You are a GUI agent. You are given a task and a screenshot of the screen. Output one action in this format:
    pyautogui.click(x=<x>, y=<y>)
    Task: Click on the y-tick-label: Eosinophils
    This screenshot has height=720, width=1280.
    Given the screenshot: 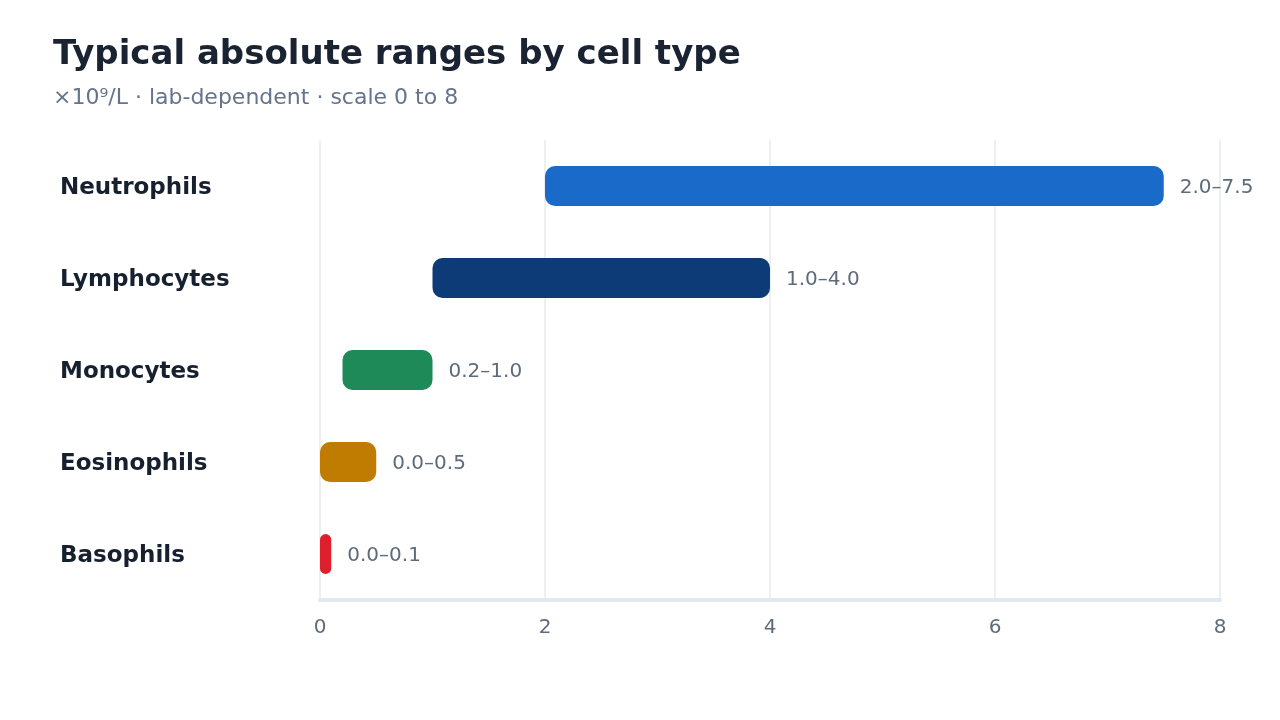 What is the action you would take?
    pyautogui.click(x=134, y=462)
    